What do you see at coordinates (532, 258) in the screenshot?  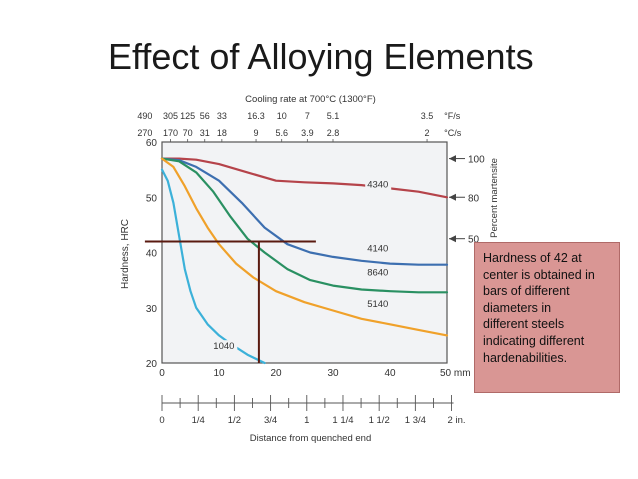 I see `note-line: Hardness of 42 at` at bounding box center [532, 258].